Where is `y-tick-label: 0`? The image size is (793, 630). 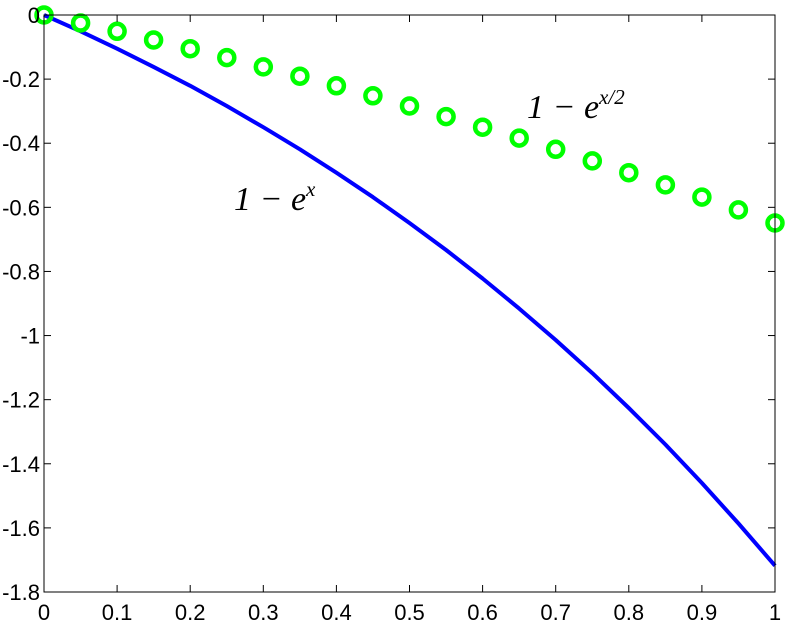
y-tick-label: 0 is located at coordinates (34, 15).